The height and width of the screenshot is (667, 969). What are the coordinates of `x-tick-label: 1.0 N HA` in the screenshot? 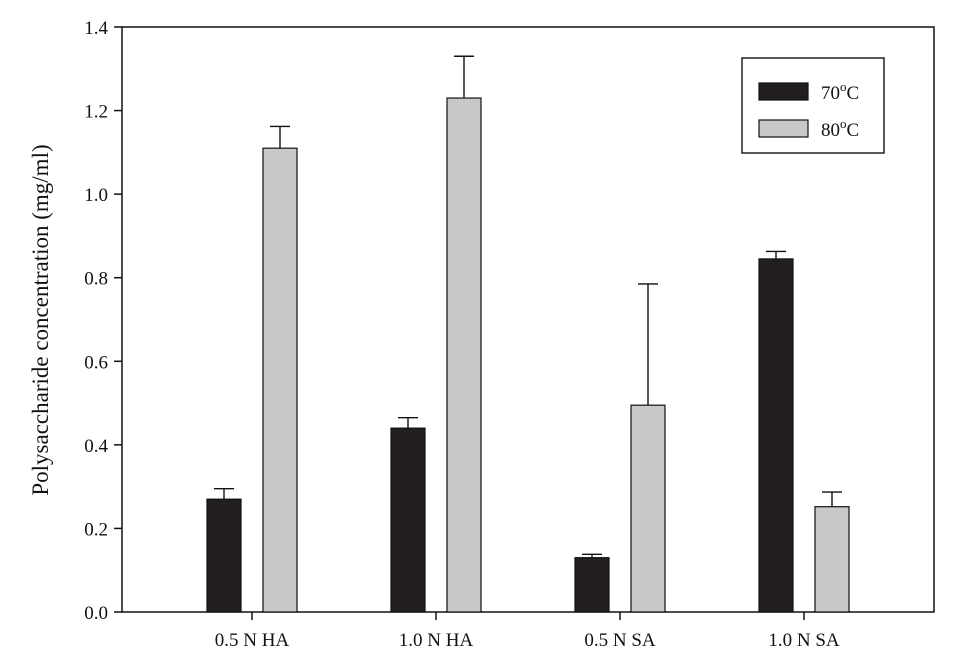 It's located at (436, 640).